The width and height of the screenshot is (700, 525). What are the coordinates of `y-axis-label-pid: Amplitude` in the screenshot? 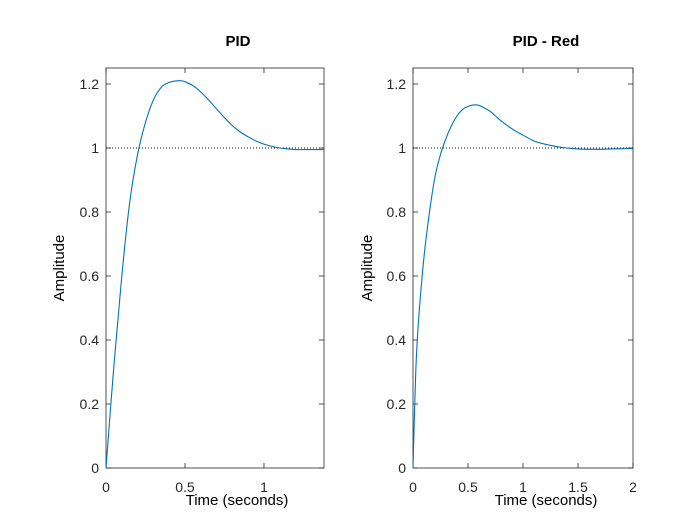 It's located at (59, 268).